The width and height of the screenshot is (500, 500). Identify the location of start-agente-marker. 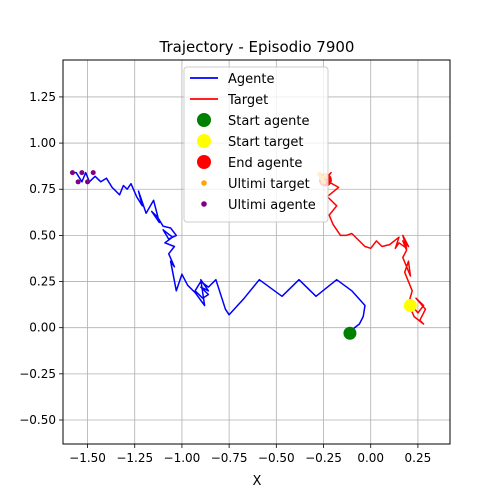
(350, 333).